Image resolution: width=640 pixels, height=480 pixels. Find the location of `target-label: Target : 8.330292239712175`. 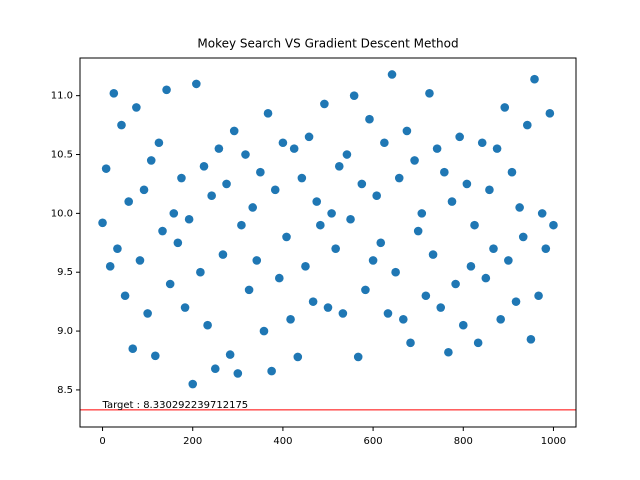

target-label: Target : 8.330292239712175 is located at coordinates (175, 405).